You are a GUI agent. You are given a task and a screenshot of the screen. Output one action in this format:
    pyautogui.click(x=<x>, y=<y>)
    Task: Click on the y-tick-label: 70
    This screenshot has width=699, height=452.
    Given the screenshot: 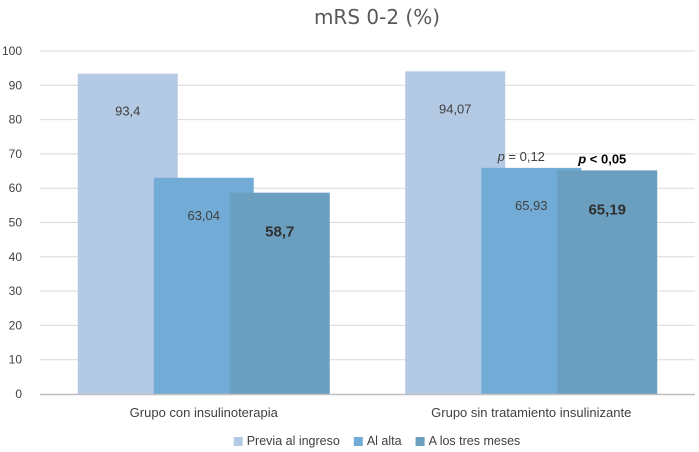 What is the action you would take?
    pyautogui.click(x=16, y=154)
    